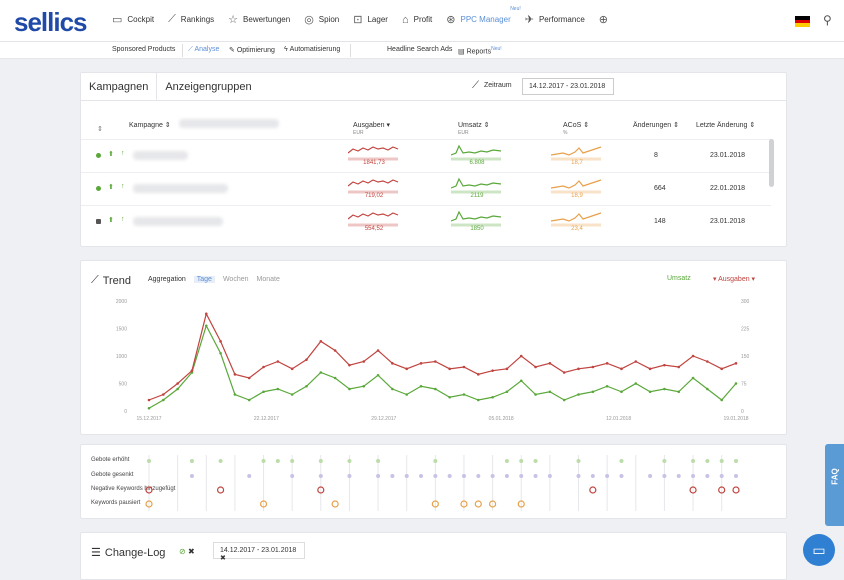  What do you see at coordinates (144, 49) in the screenshot?
I see `subnav-sponsored-products: Sponsored Products` at bounding box center [144, 49].